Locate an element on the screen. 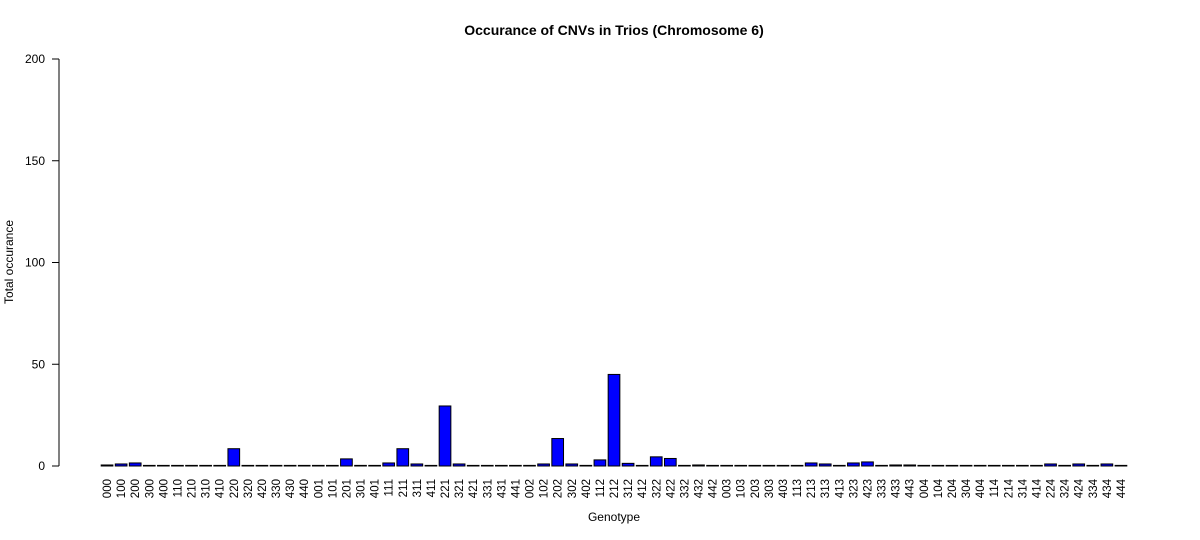  x-tick-label-402: 402 is located at coordinates (587, 488).